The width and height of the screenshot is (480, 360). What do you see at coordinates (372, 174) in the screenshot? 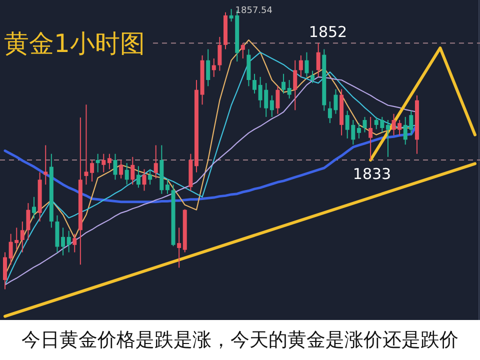
I see `ref-line-label: 1833` at bounding box center [372, 174].